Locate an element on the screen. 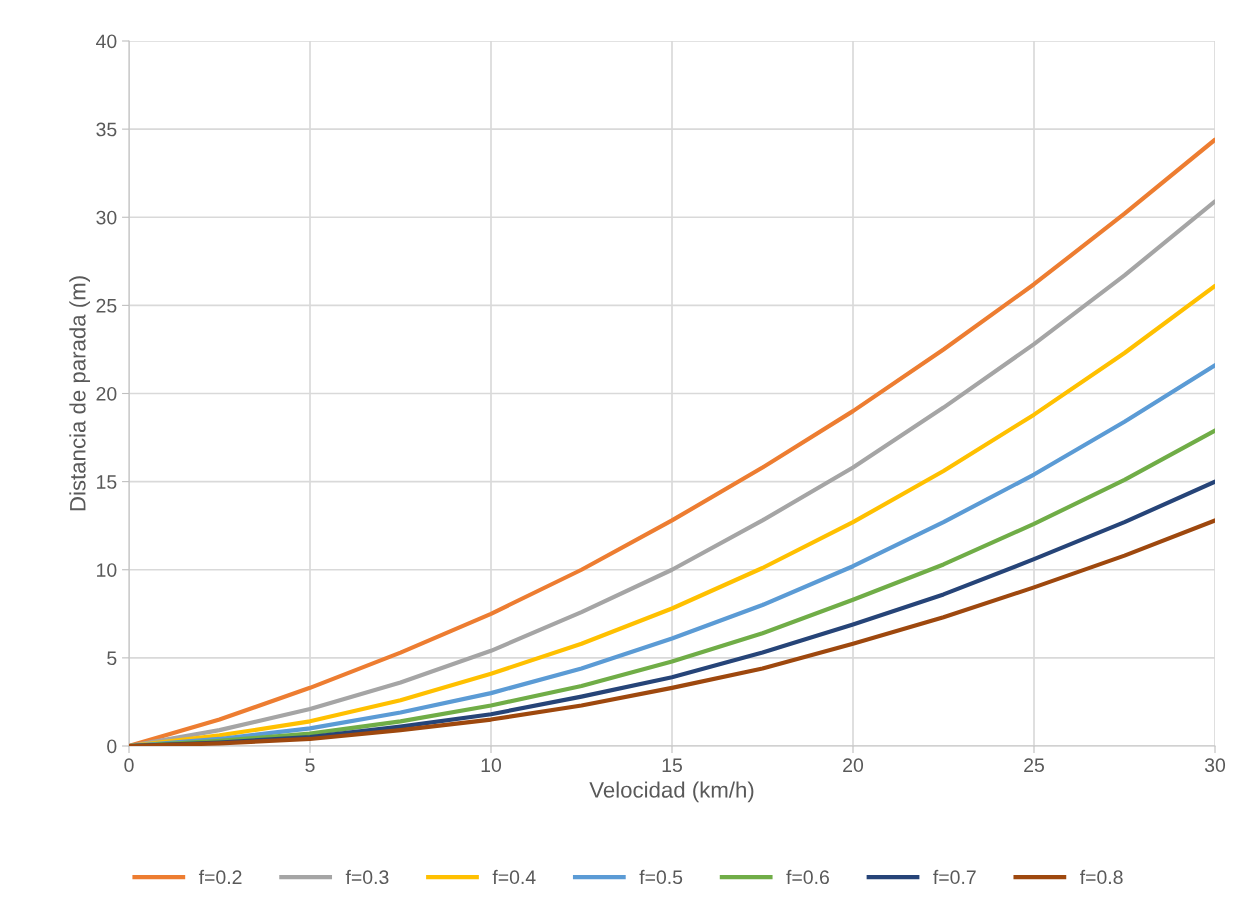 The image size is (1258, 910). x-tick-label: 15 is located at coordinates (672, 765).